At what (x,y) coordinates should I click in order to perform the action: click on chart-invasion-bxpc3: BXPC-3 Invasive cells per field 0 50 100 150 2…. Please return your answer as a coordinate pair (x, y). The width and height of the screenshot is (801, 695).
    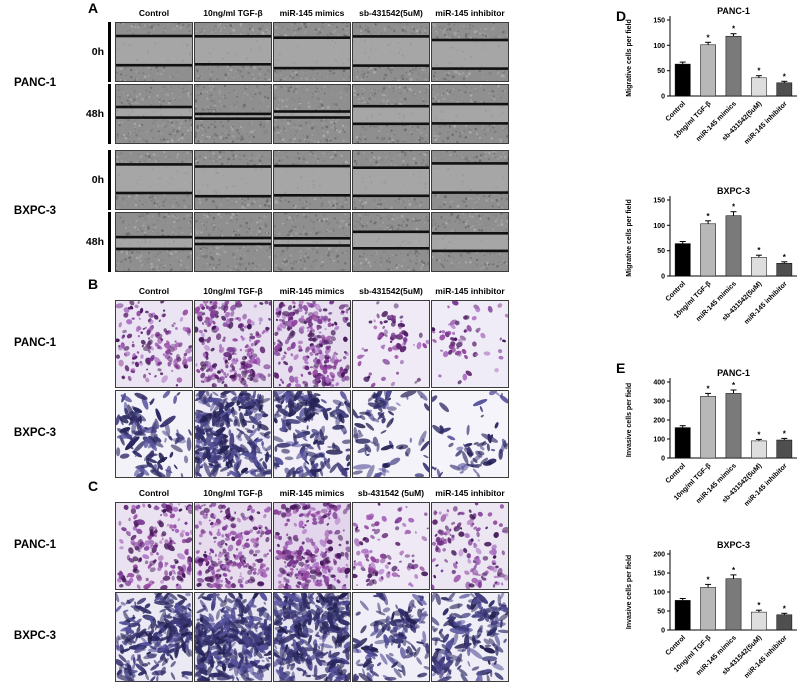
    Looking at the image, I should click on (710, 614).